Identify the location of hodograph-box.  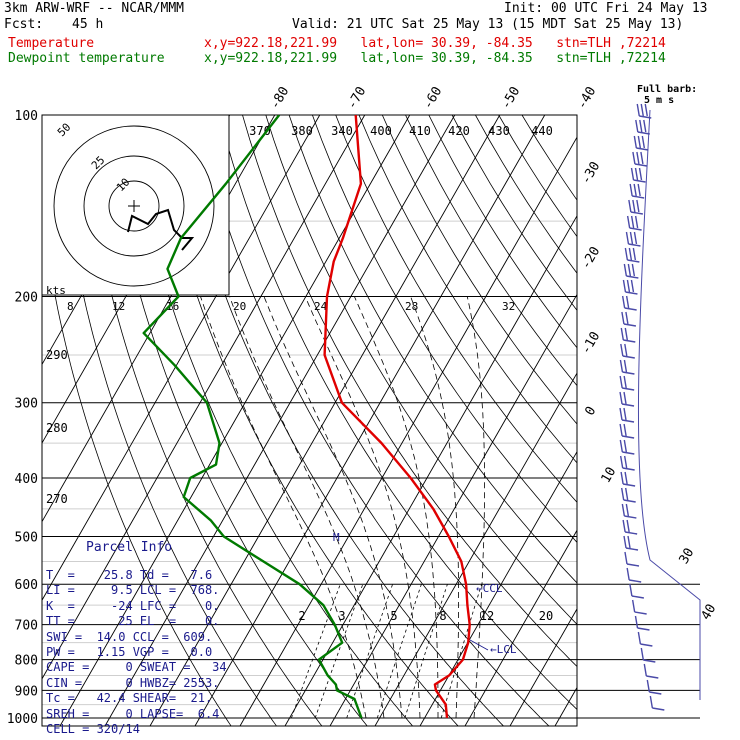
(135, 205).